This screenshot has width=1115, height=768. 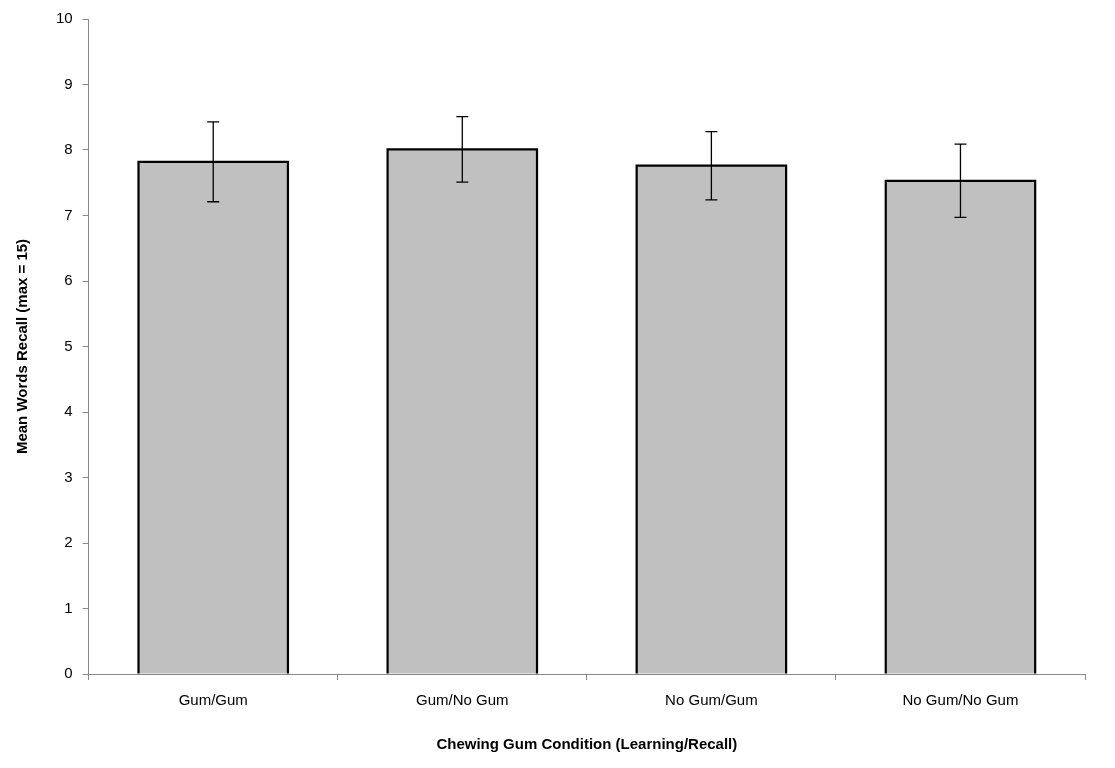 I want to click on y-tick-label: 6, so click(x=68, y=280).